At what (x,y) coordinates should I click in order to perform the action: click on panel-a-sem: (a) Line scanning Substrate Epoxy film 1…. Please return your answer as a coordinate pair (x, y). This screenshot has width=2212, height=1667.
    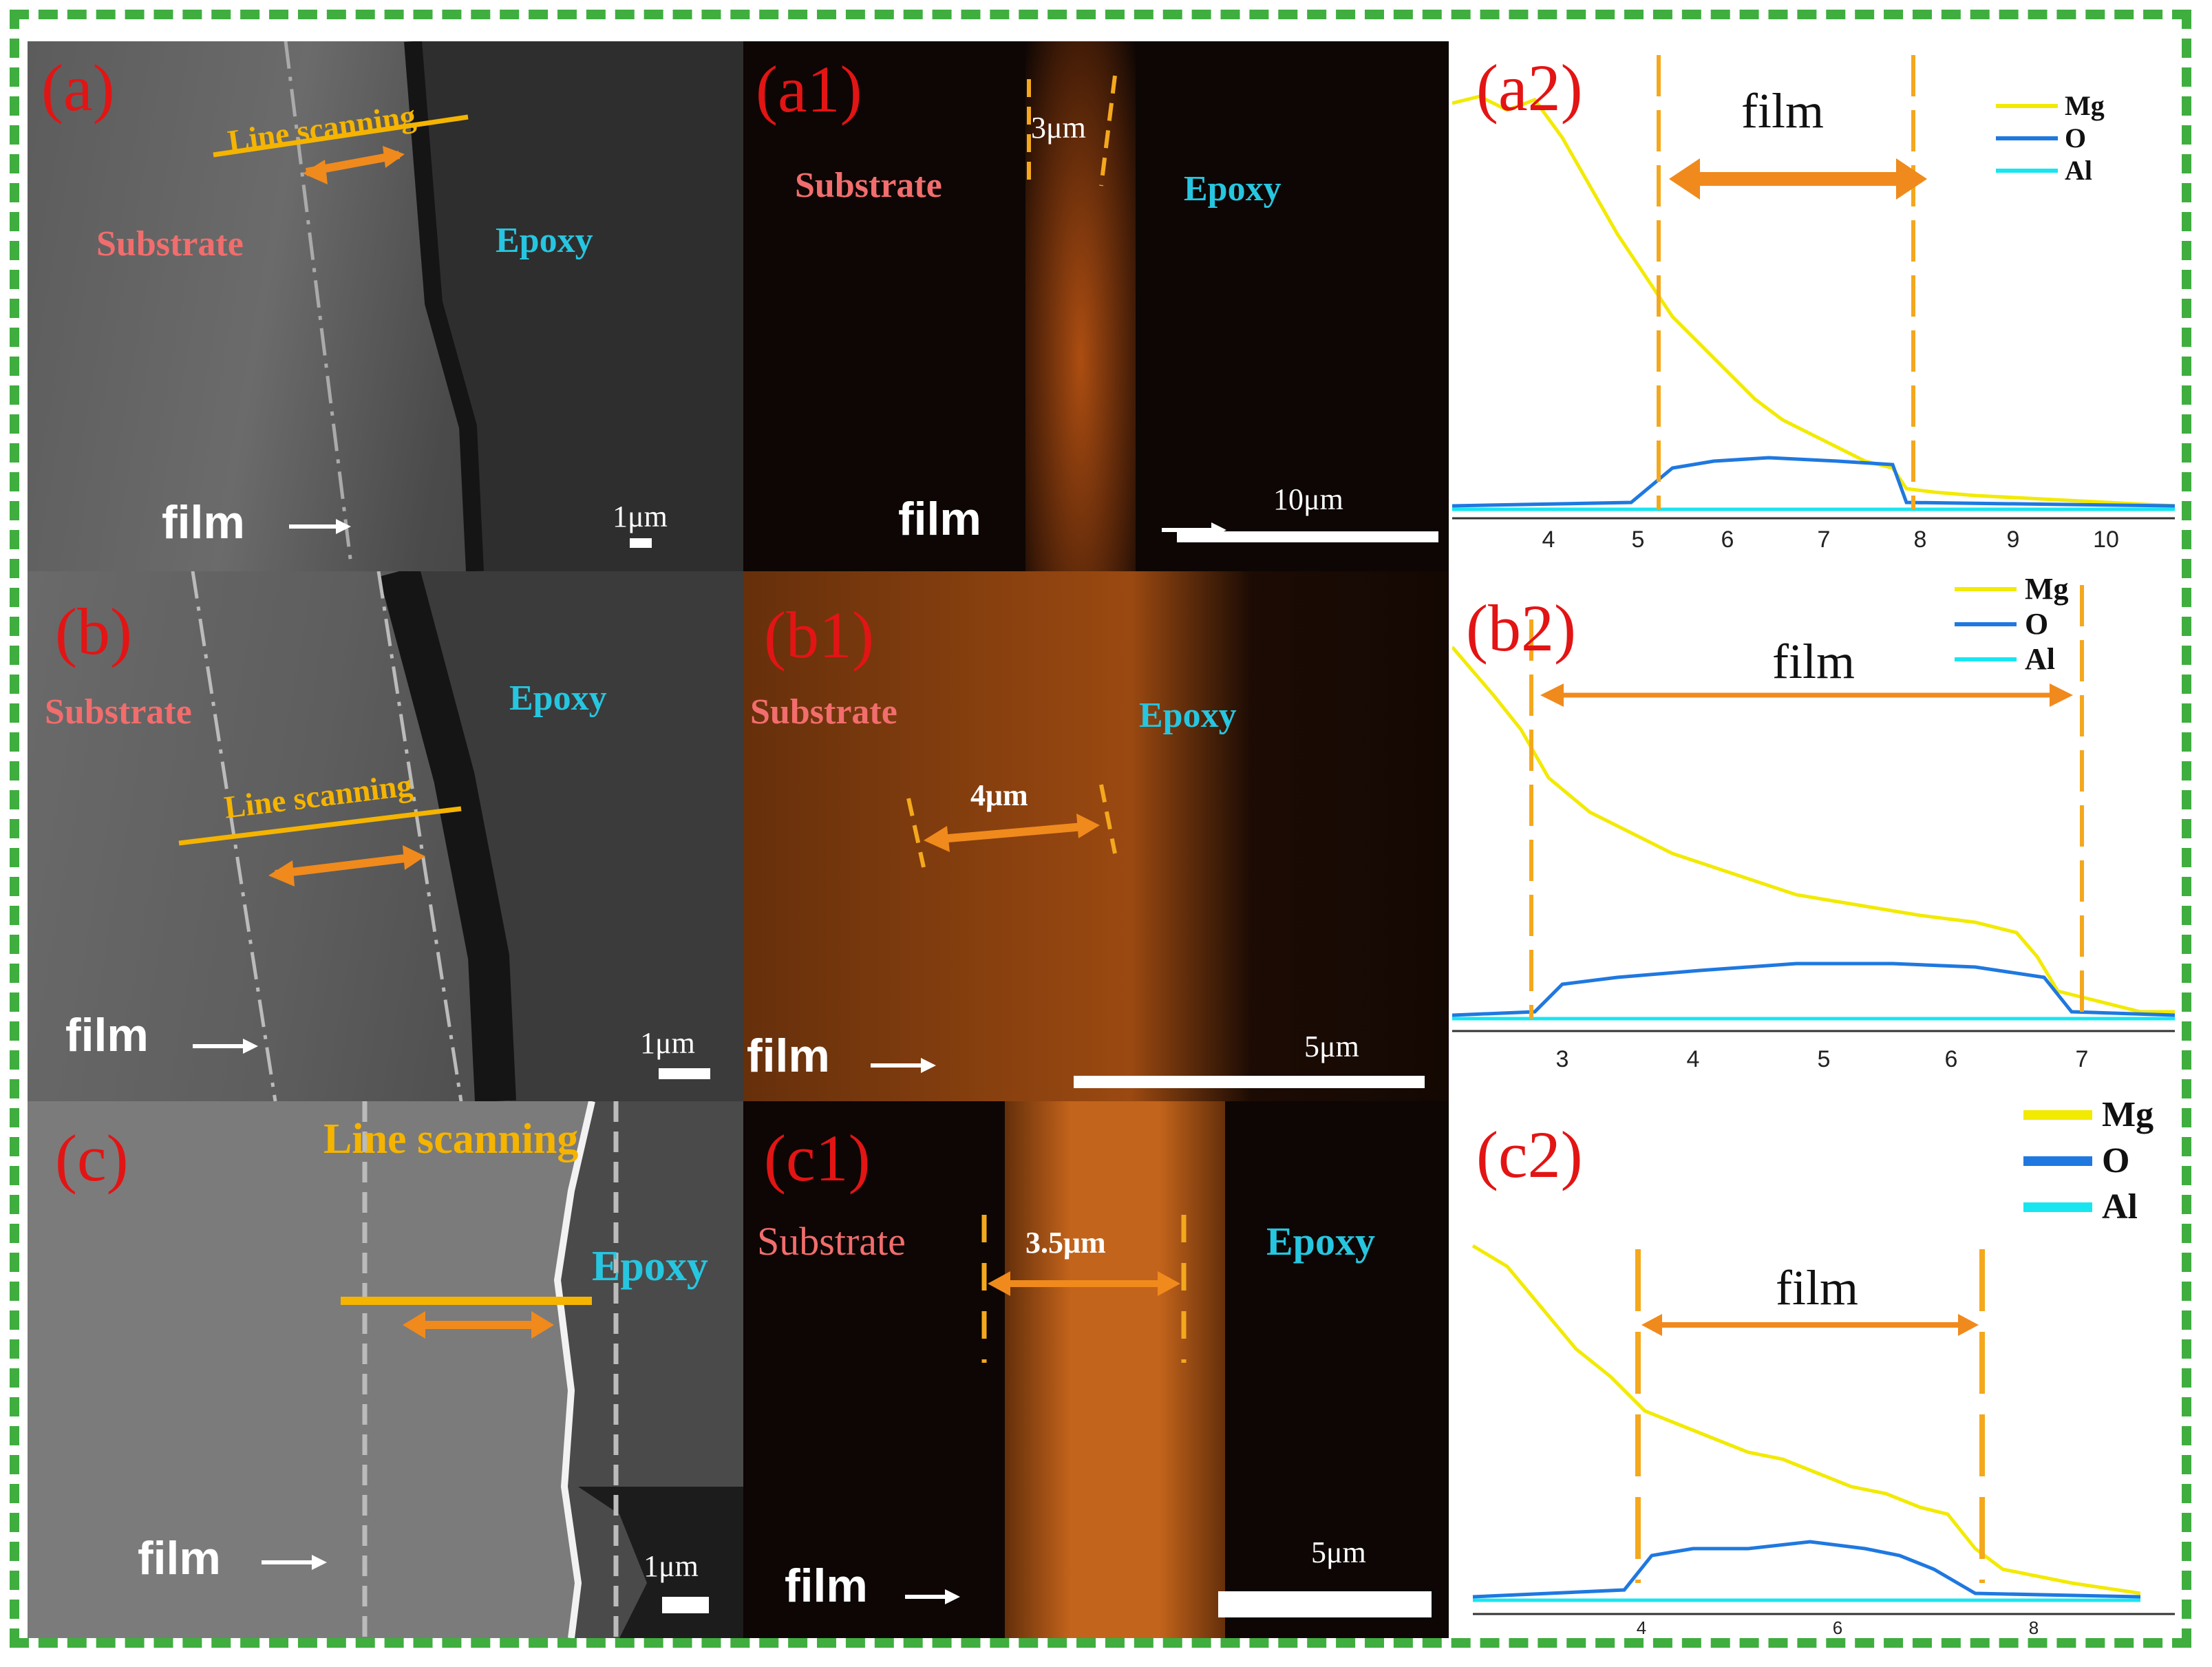
    Looking at the image, I should click on (385, 306).